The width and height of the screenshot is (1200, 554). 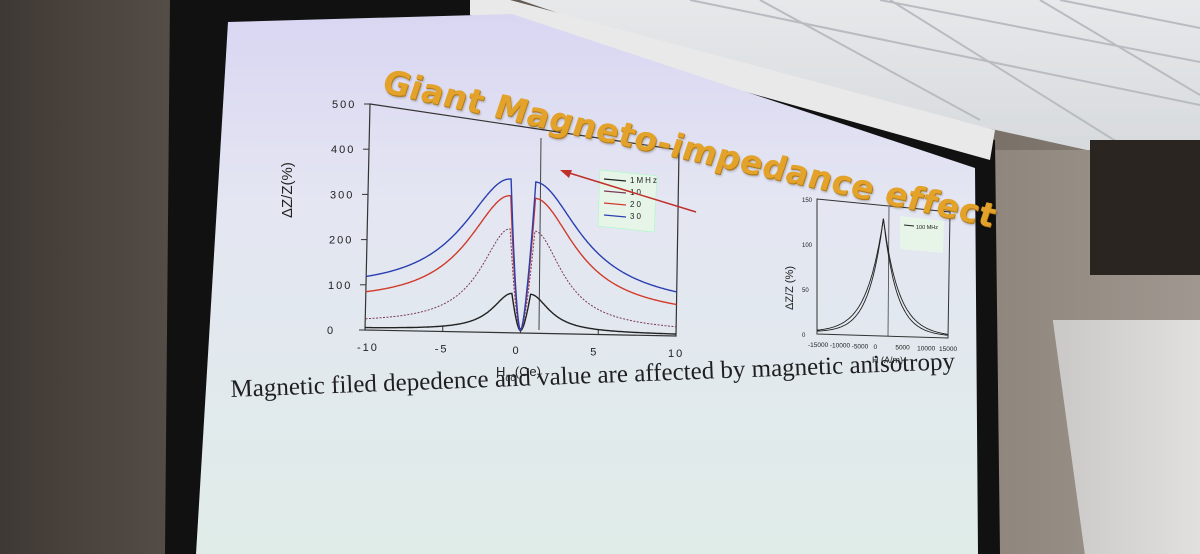 What do you see at coordinates (343, 150) in the screenshot?
I see `y-tick-label: 400` at bounding box center [343, 150].